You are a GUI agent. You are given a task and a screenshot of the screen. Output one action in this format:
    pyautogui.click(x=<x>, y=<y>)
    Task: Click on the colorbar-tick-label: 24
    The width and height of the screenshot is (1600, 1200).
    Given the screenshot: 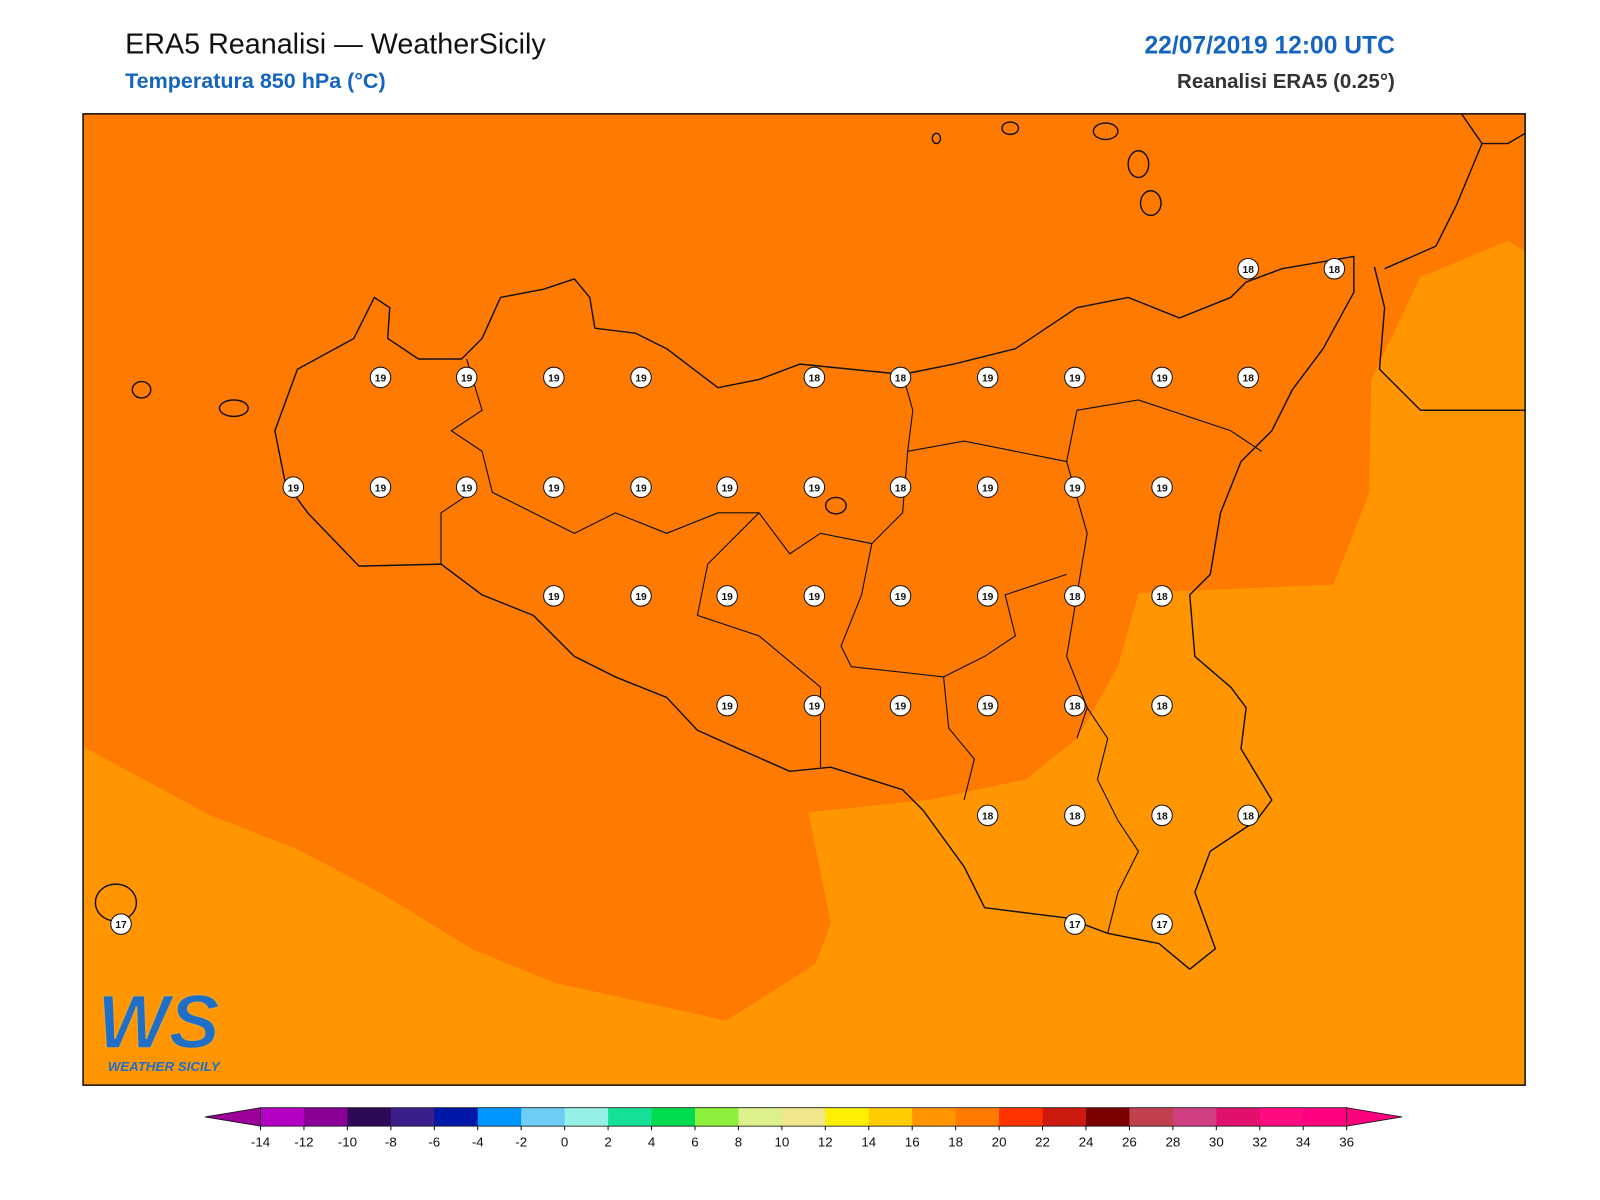 What is the action you would take?
    pyautogui.click(x=1086, y=1142)
    